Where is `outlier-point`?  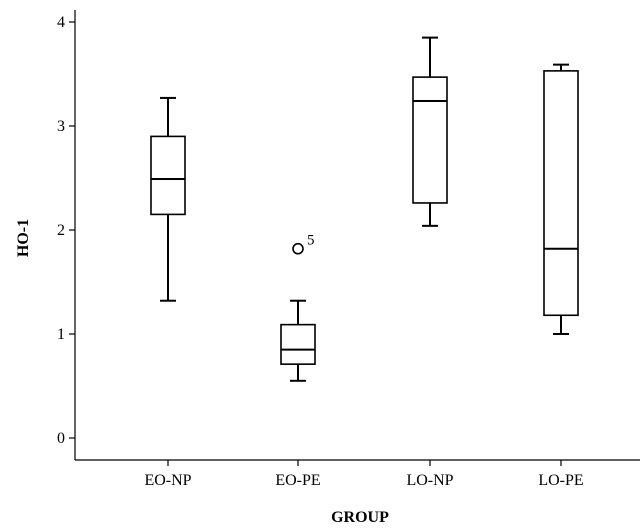 outlier-point is located at coordinates (298, 248).